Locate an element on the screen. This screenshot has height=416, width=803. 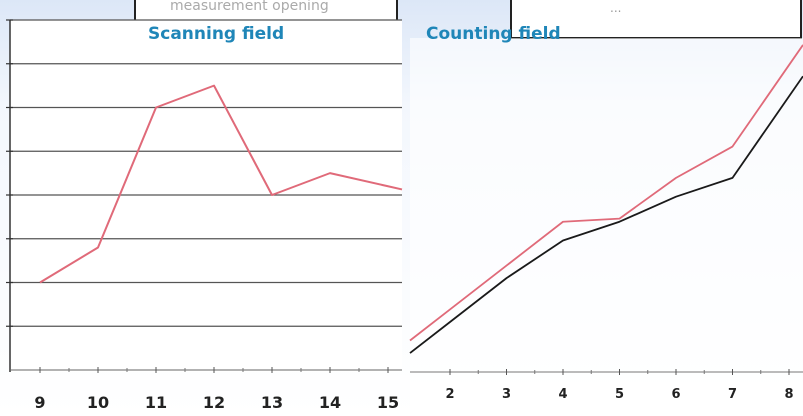
right-x-tick-label: 3 is located at coordinates (506, 394).